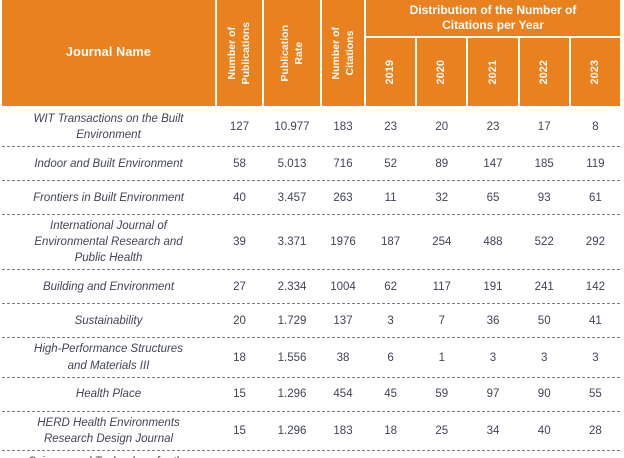  I want to click on year-value-cell-2023: 142, so click(595, 286).